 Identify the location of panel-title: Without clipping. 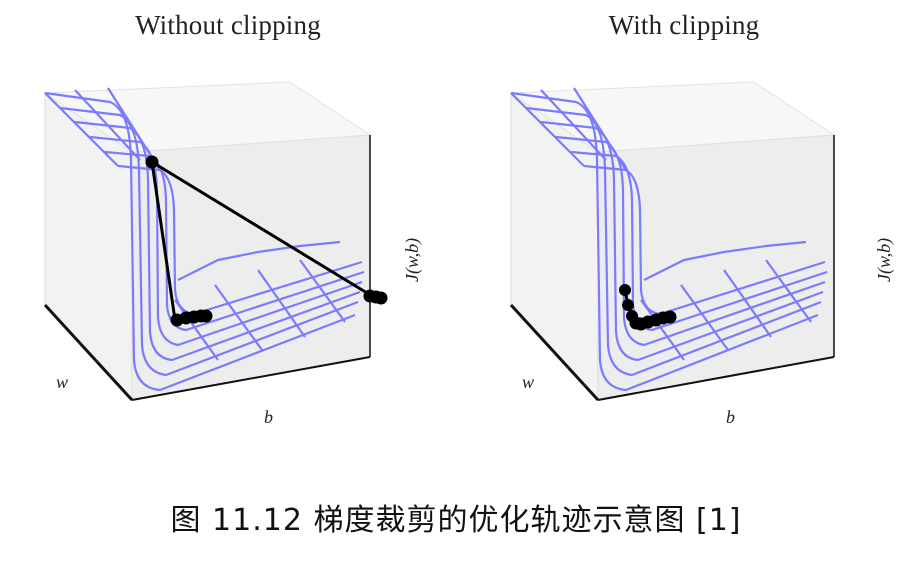
(228, 25).